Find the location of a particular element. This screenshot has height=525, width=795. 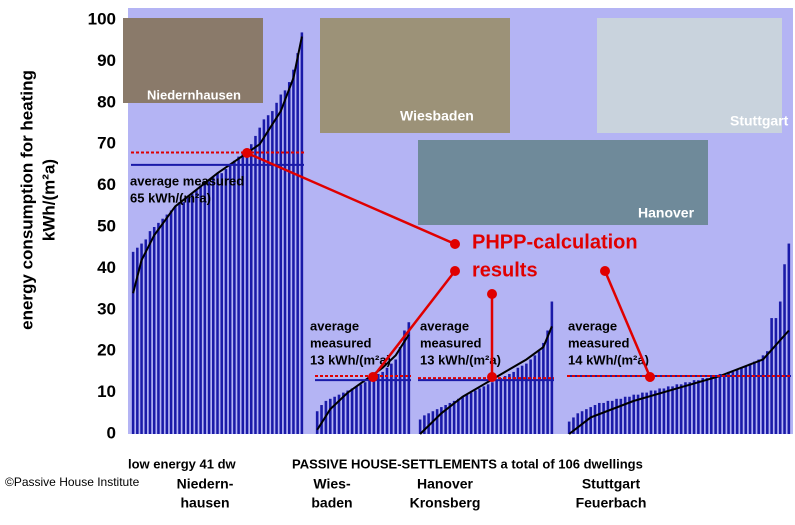

y-tick-label: 20 is located at coordinates (106, 350).